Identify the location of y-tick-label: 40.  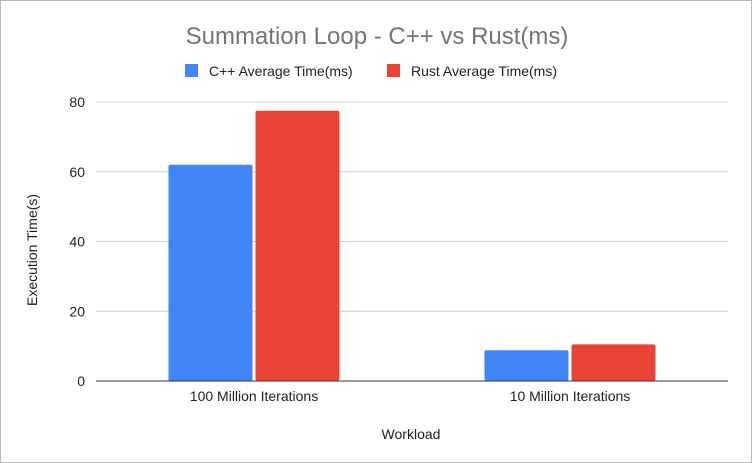
(77, 242).